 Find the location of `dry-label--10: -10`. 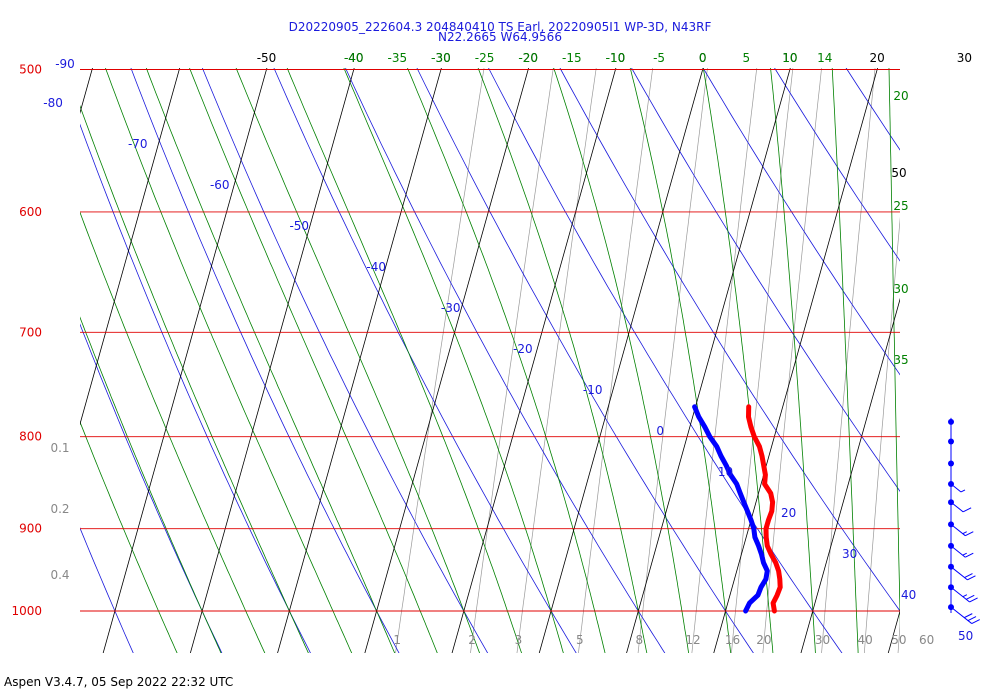

dry-label--10: -10 is located at coordinates (593, 390).